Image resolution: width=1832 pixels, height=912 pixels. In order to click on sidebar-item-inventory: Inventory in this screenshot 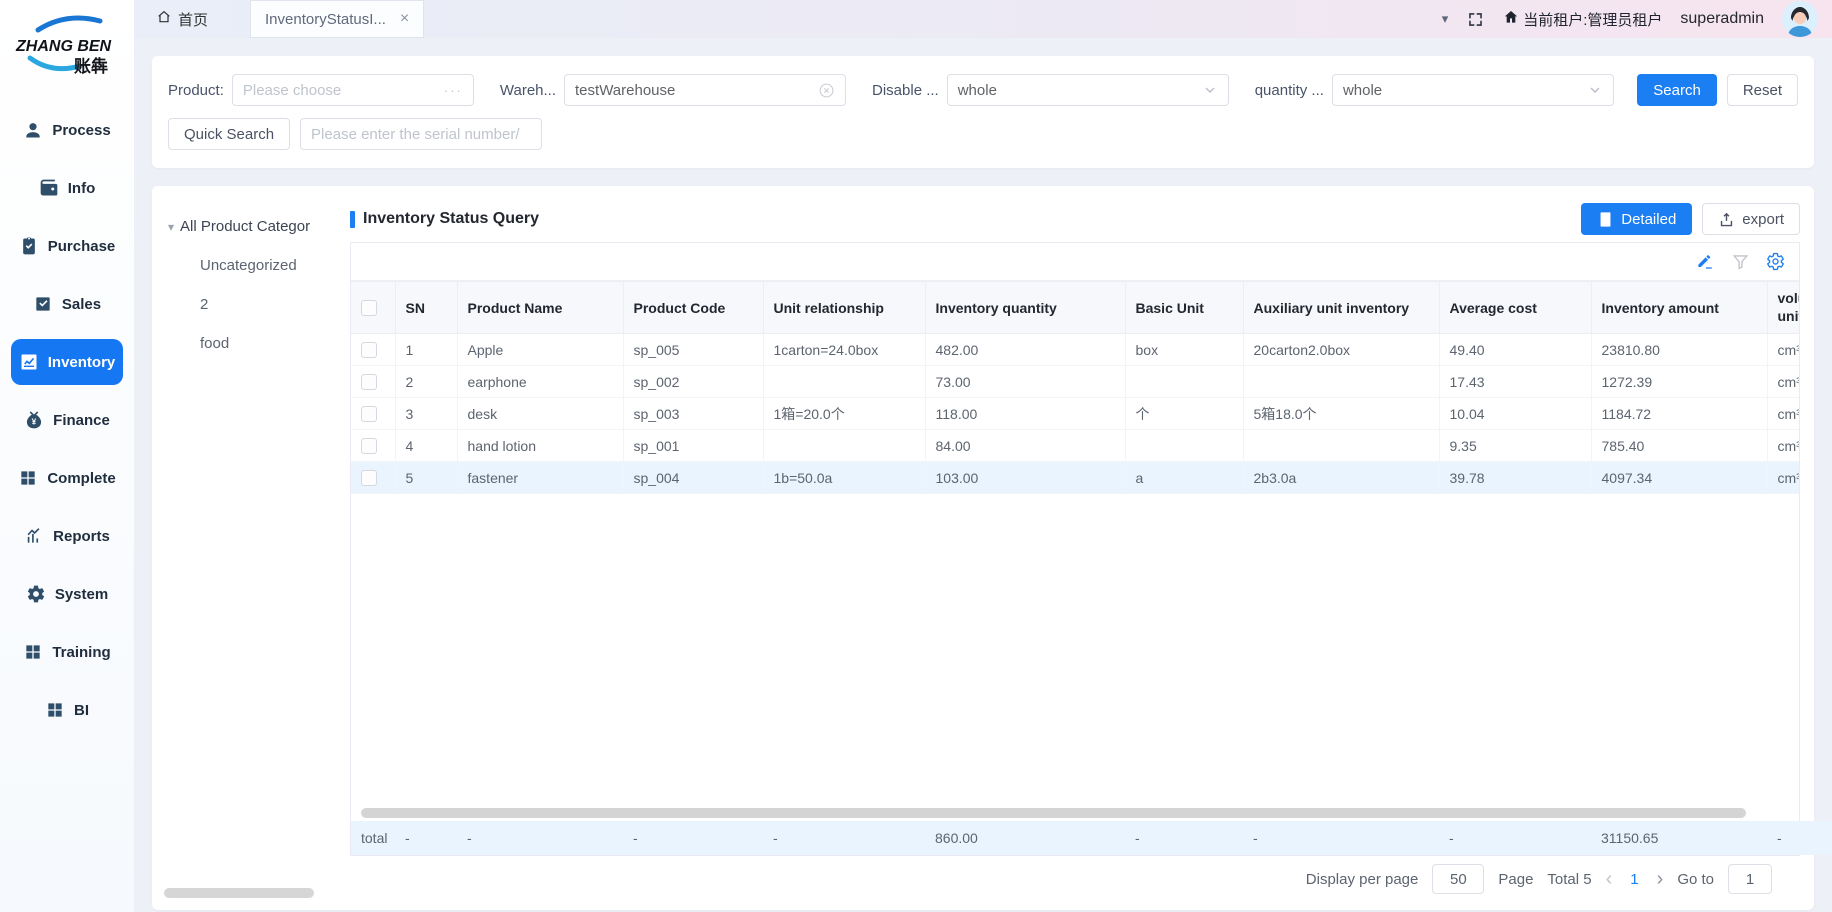, I will do `click(67, 362)`.